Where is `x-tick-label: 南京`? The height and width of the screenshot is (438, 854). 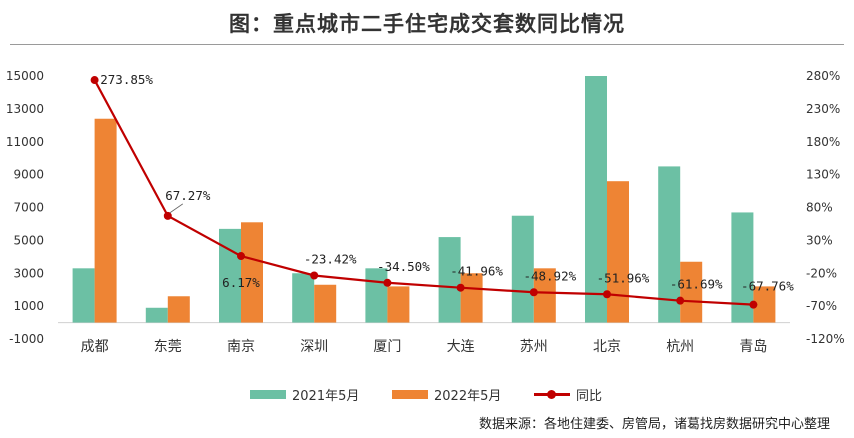 x-tick-label: 南京 is located at coordinates (241, 347).